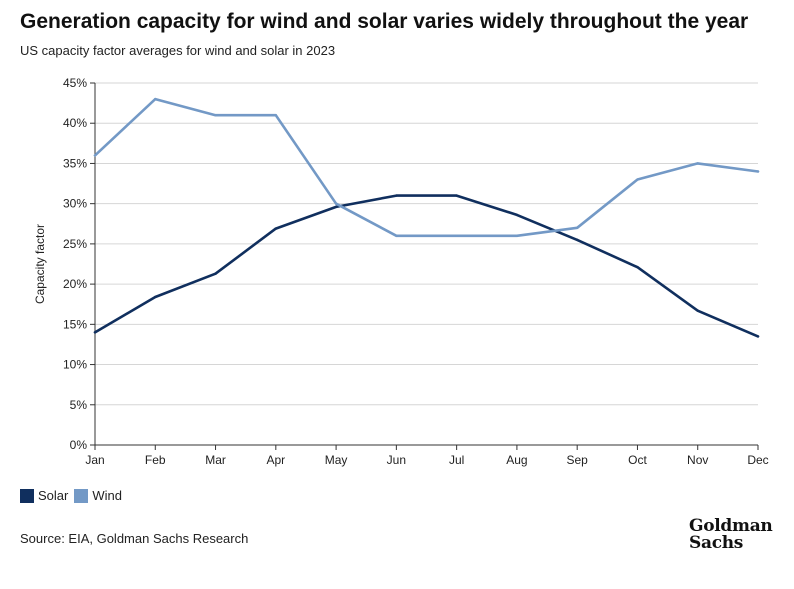  I want to click on x-tick-label: Oct, so click(637, 460).